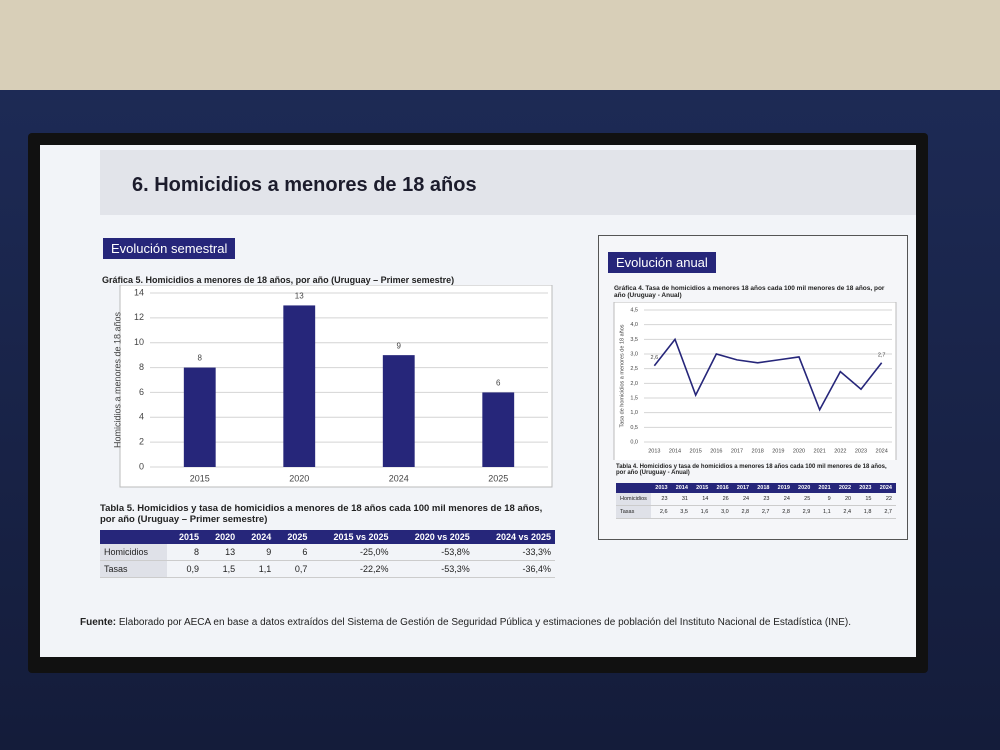 The width and height of the screenshot is (1000, 750). I want to click on section-label: Evolución anual, so click(662, 262).